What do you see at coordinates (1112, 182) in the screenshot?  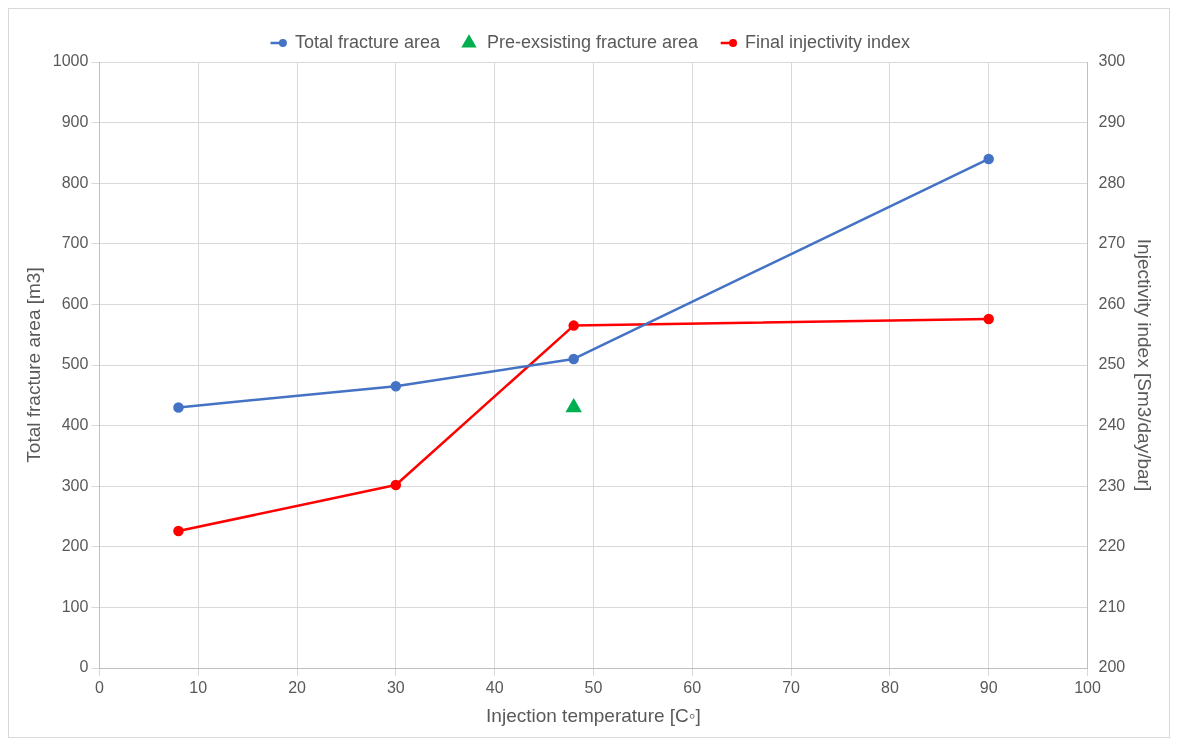 I see `y2-tick-label: 280` at bounding box center [1112, 182].